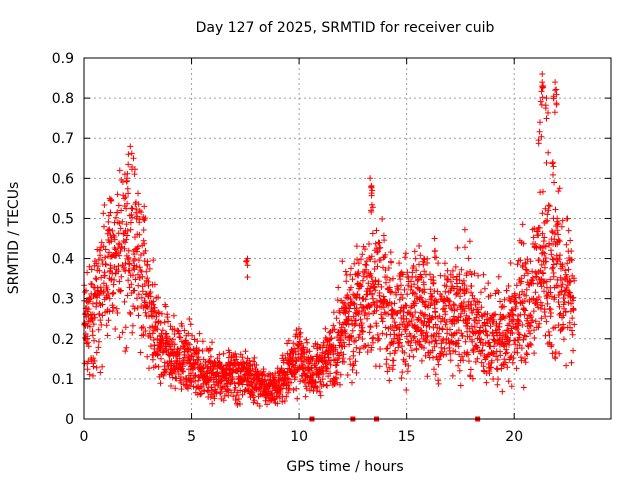 This screenshot has height=480, width=640. Describe the element at coordinates (191, 437) in the screenshot. I see `x-tick-label: 5` at that location.